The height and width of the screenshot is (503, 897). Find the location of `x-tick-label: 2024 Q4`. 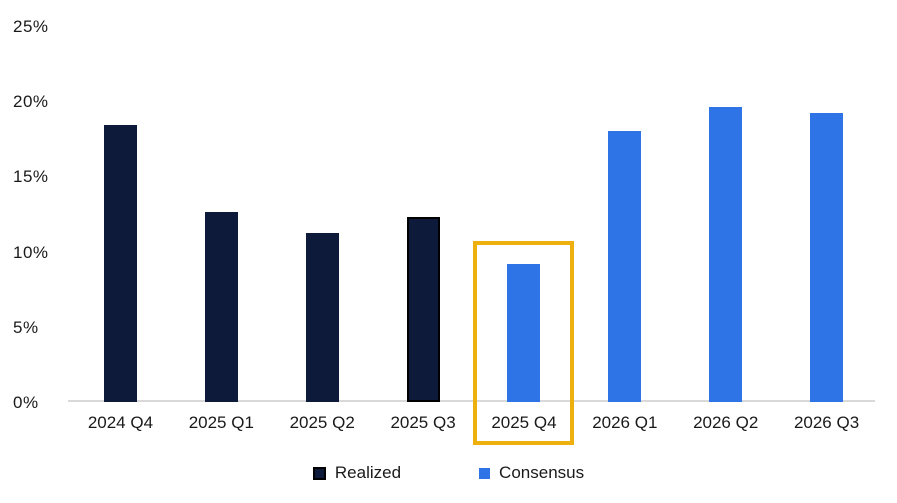

x-tick-label: 2024 Q4 is located at coordinates (120, 422).